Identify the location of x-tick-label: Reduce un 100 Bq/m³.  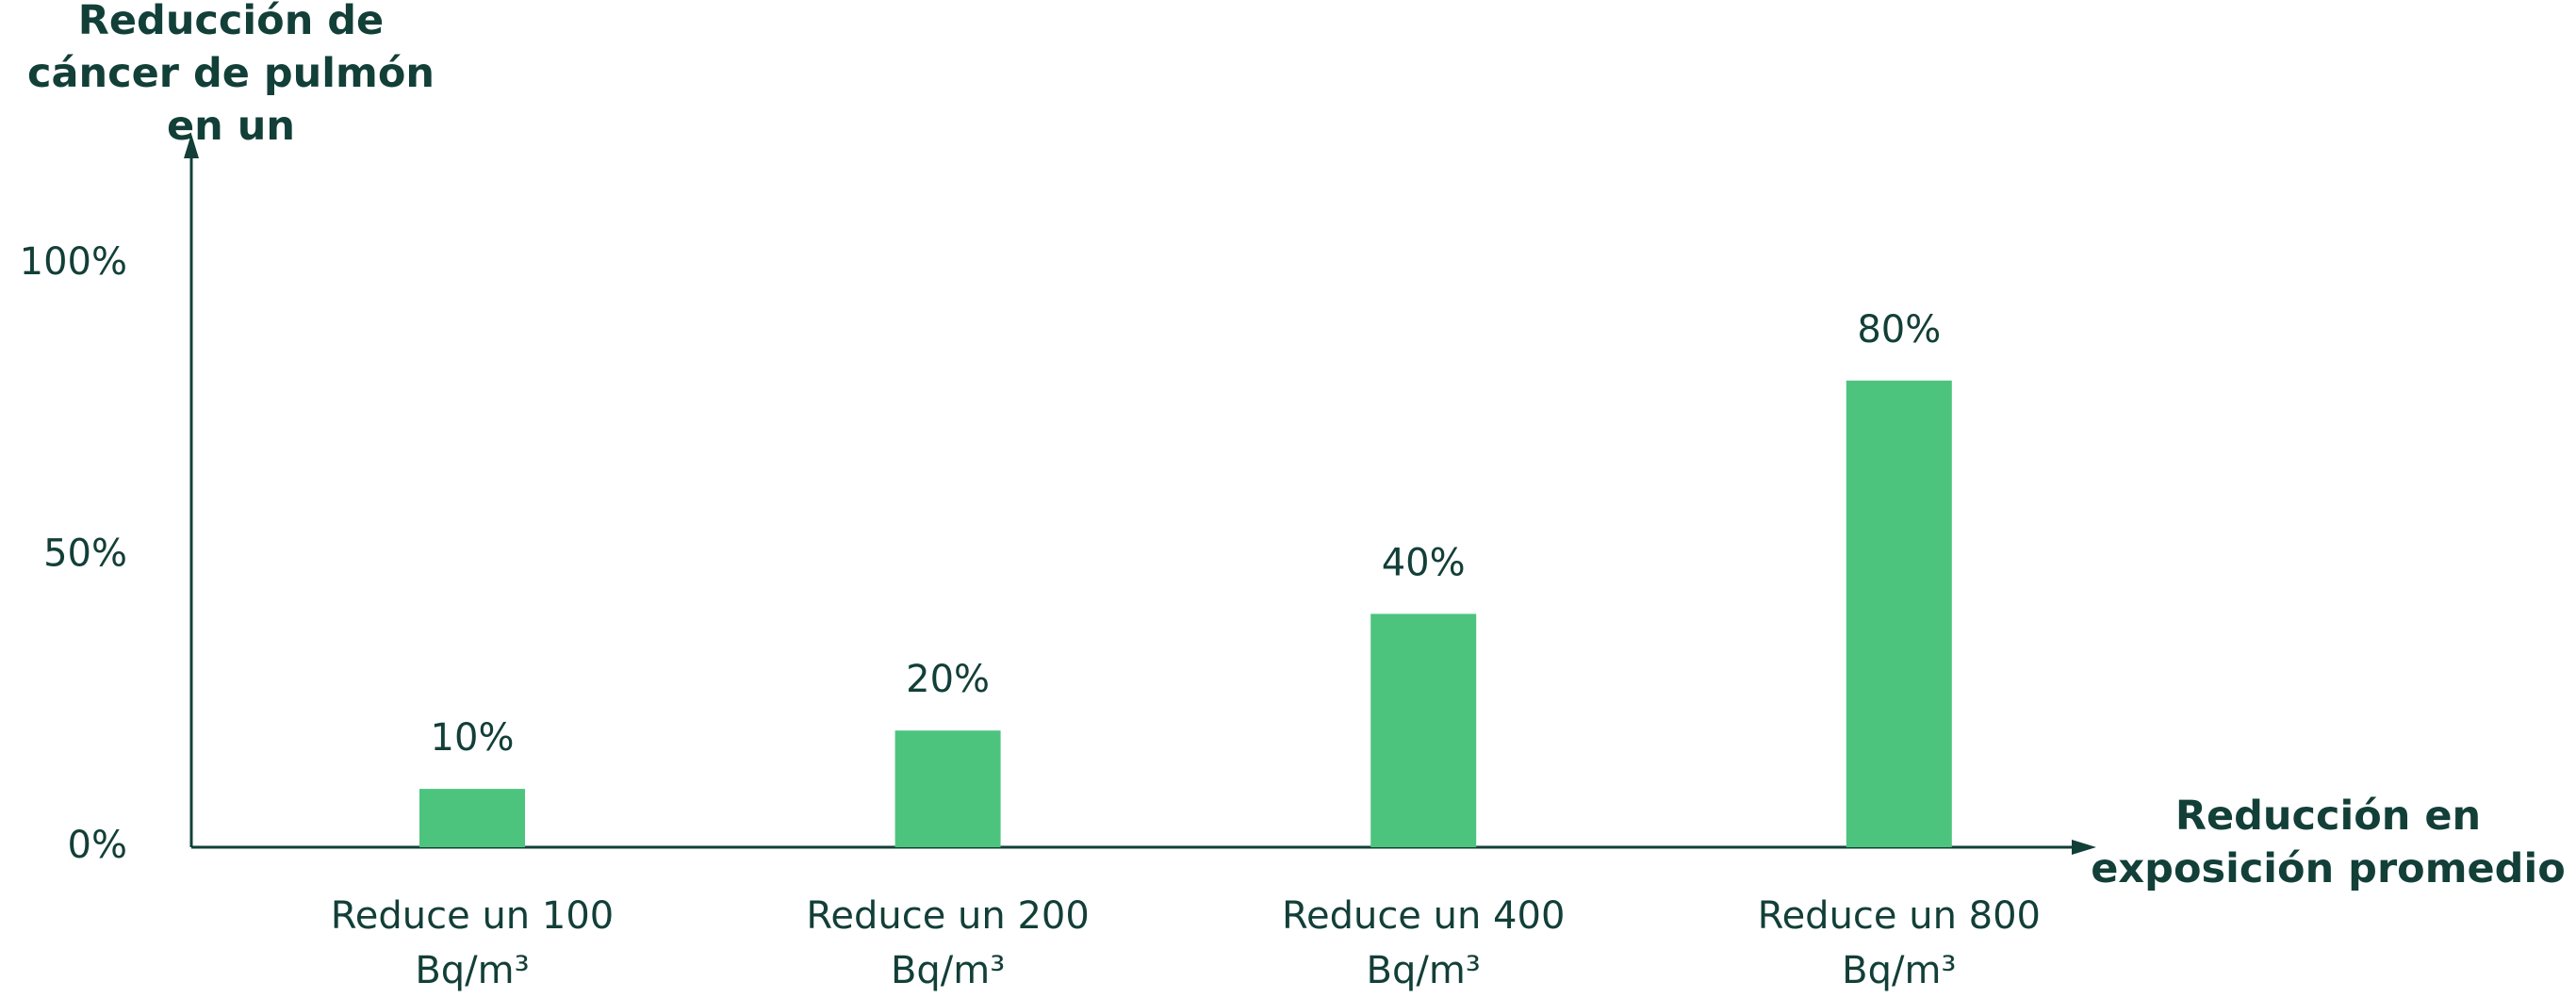
(472, 943).